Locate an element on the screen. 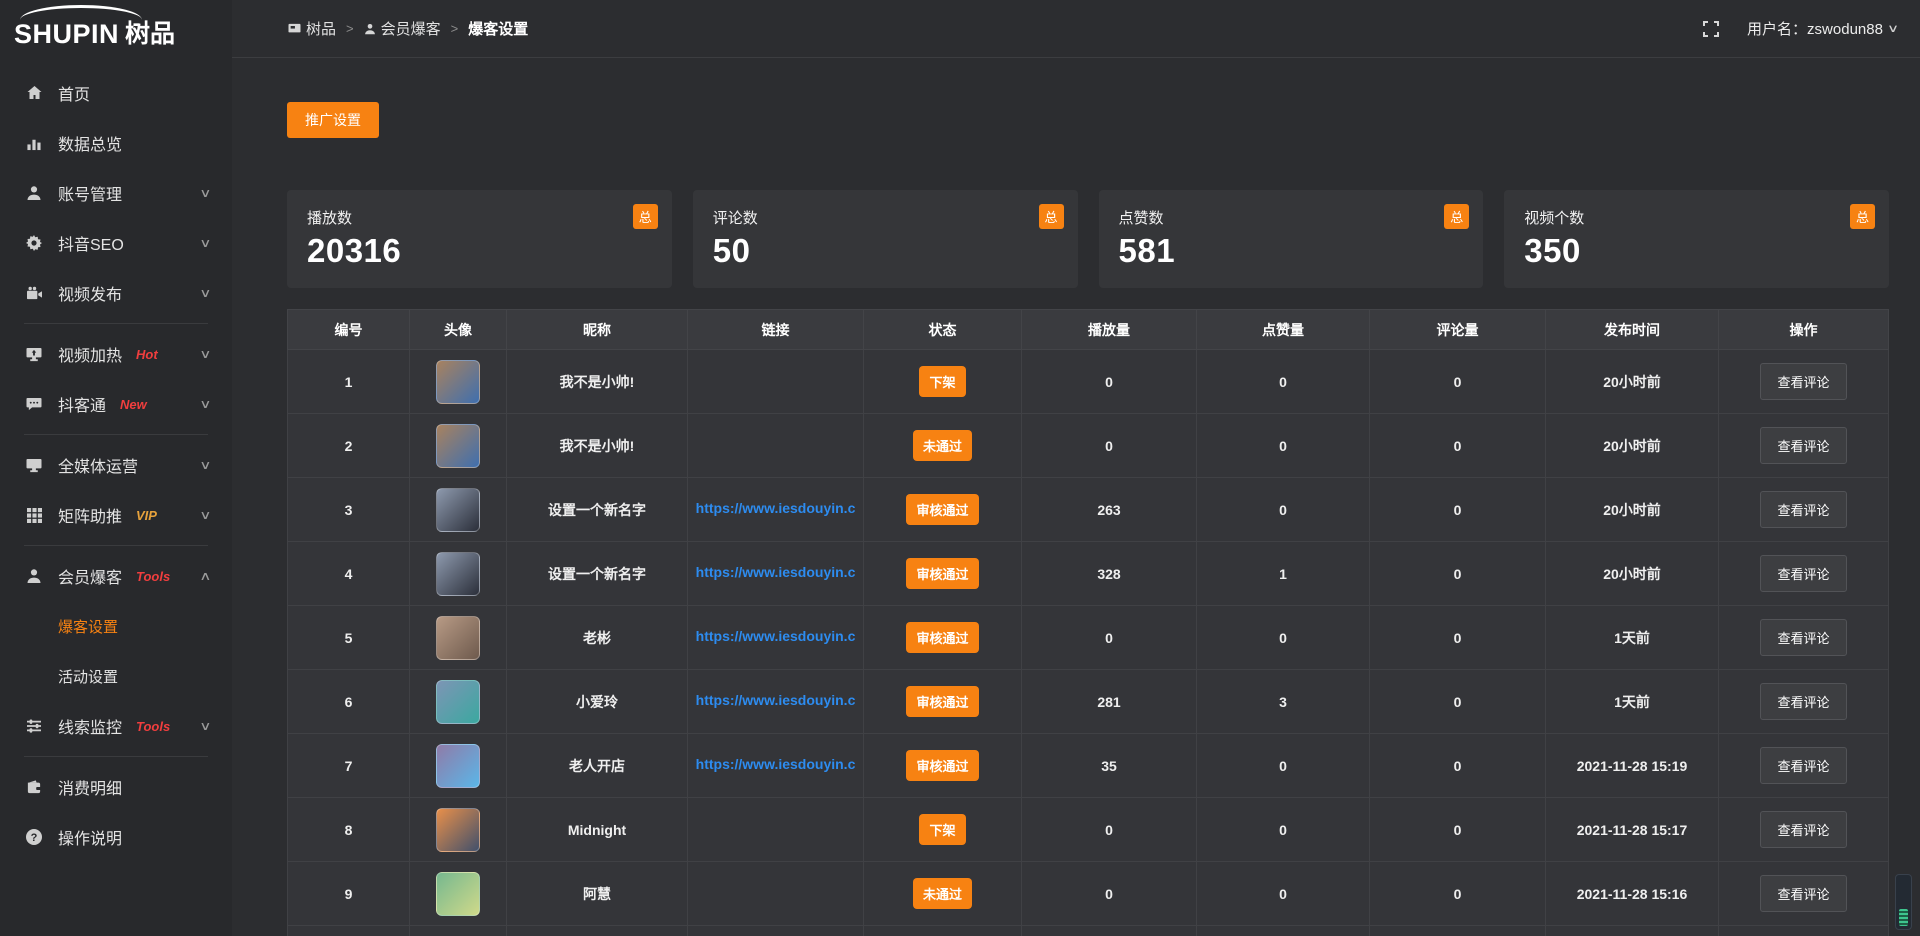 The width and height of the screenshot is (1920, 936). col-header-avatar: 头像 is located at coordinates (458, 329).